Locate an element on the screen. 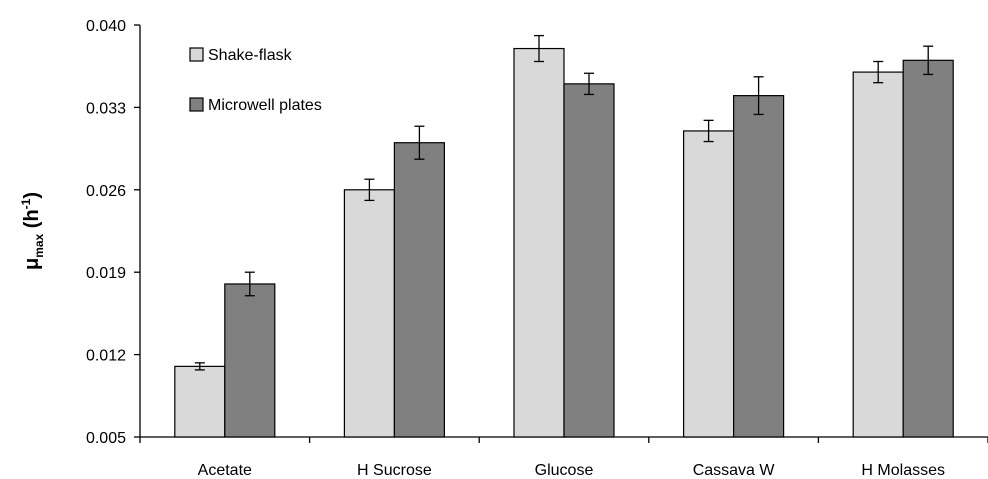  y-axis-label-sub: max is located at coordinates (39, 245).